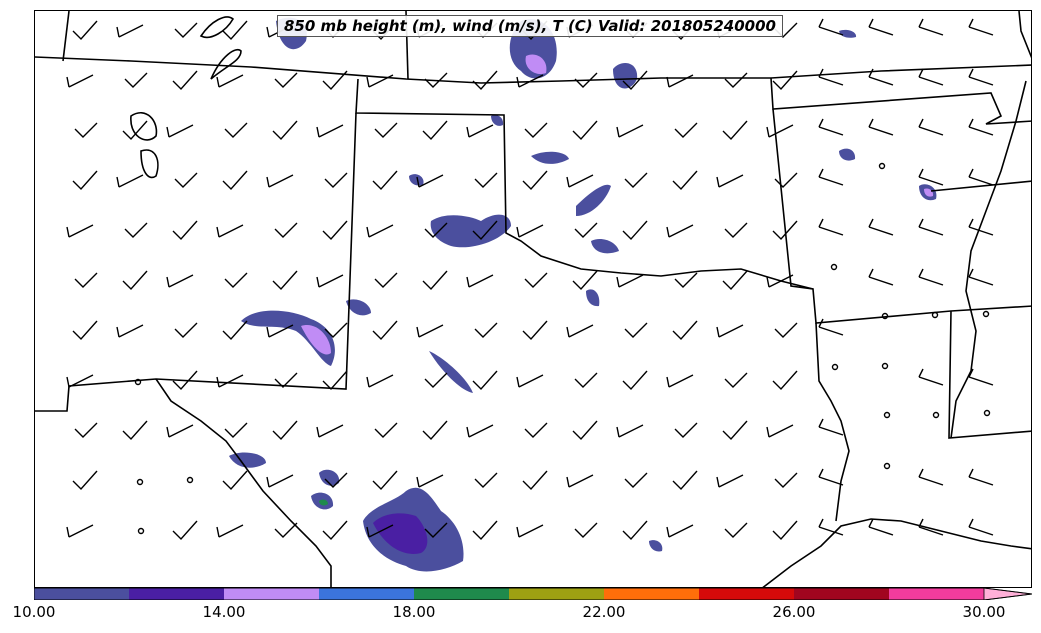 This screenshot has width=1041, height=633. Describe the element at coordinates (604, 612) in the screenshot. I see `colorbar-tick-label: 22.00` at that location.